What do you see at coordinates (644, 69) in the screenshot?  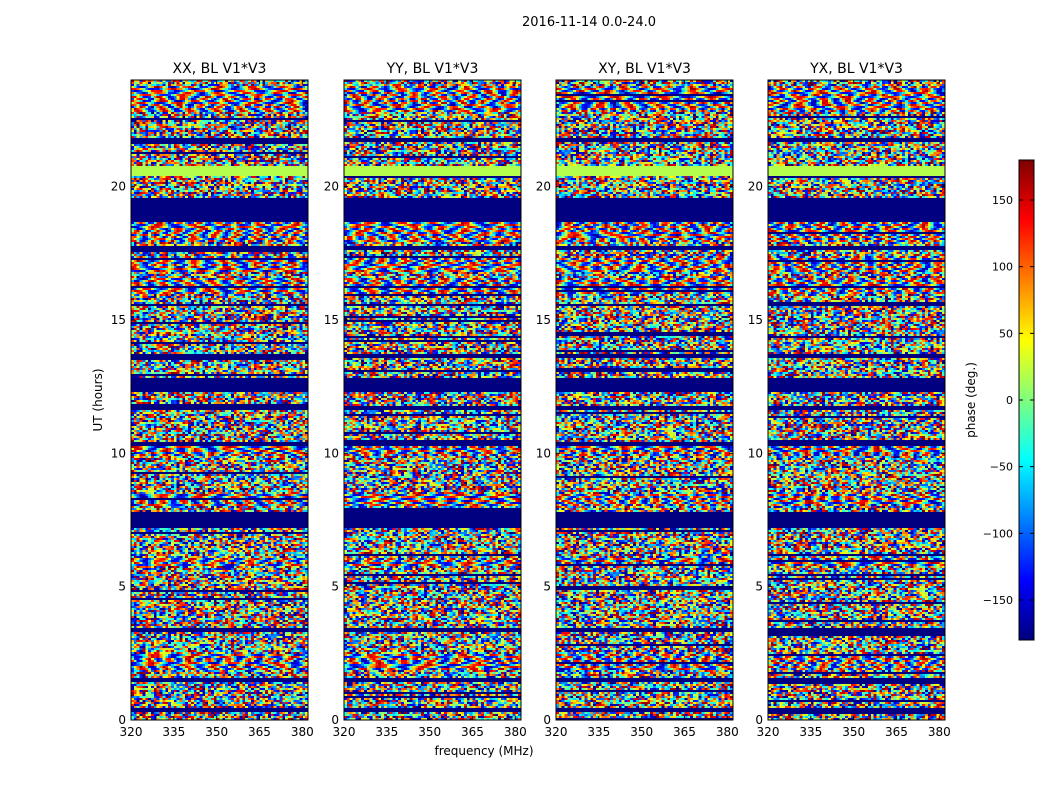 I see `panel-title: XY, BL V1*V3` at bounding box center [644, 69].